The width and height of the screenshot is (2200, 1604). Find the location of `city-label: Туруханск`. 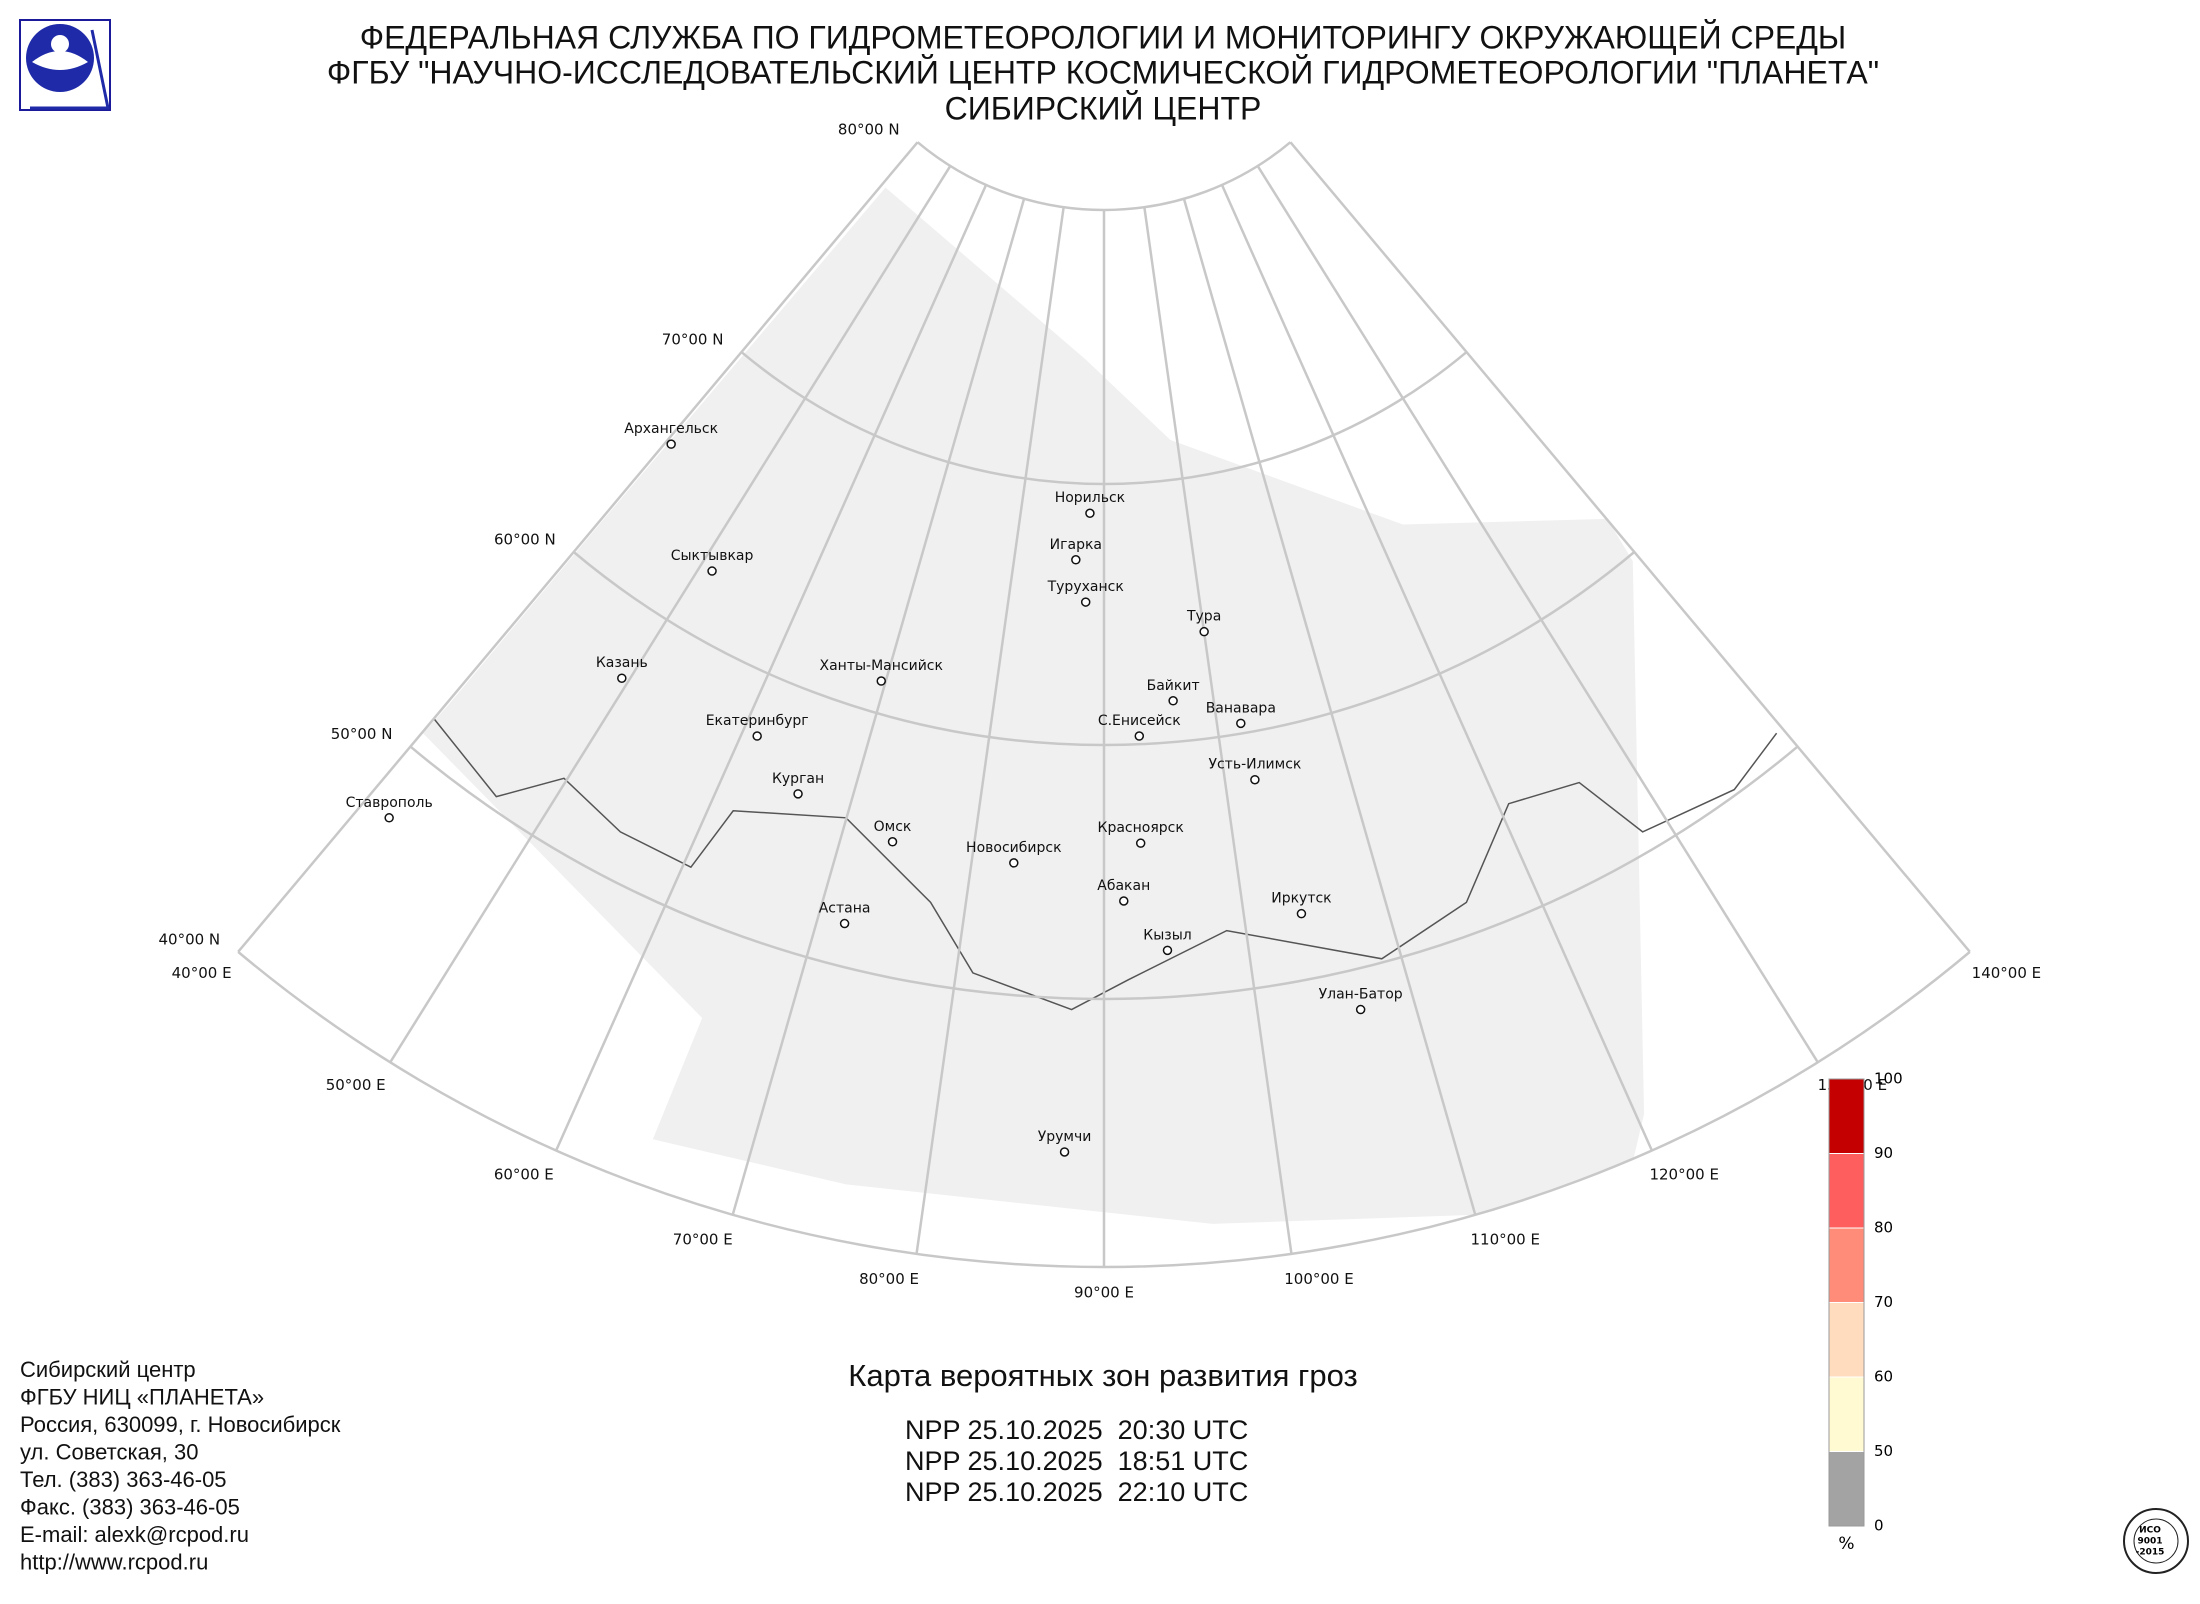

city-label: Туруханск is located at coordinates (1085, 587).